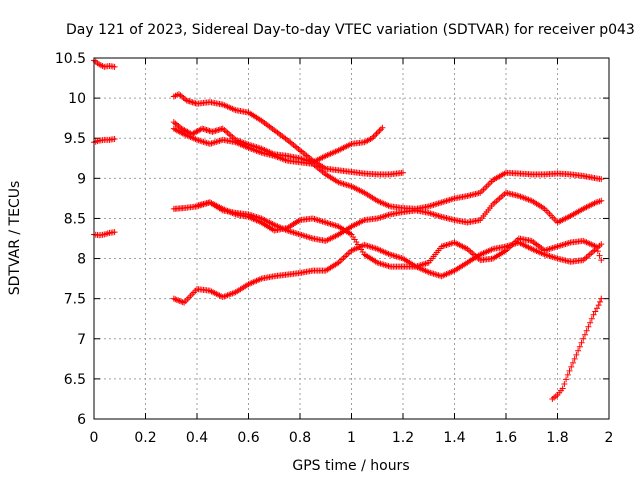 This screenshot has height=484, width=640. Describe the element at coordinates (104, 141) in the screenshot. I see `series-s2` at that location.